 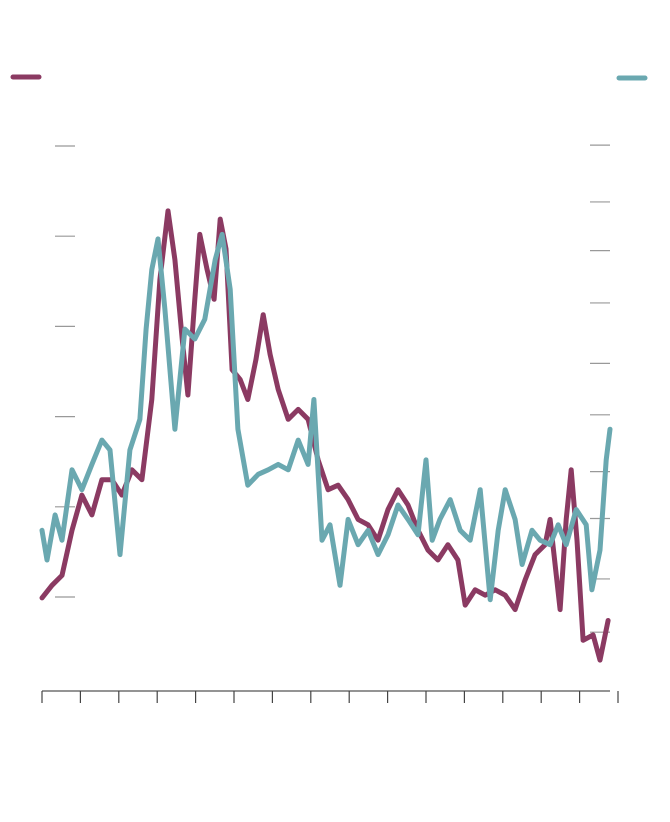 I want to click on x-axis, so click(x=330, y=696).